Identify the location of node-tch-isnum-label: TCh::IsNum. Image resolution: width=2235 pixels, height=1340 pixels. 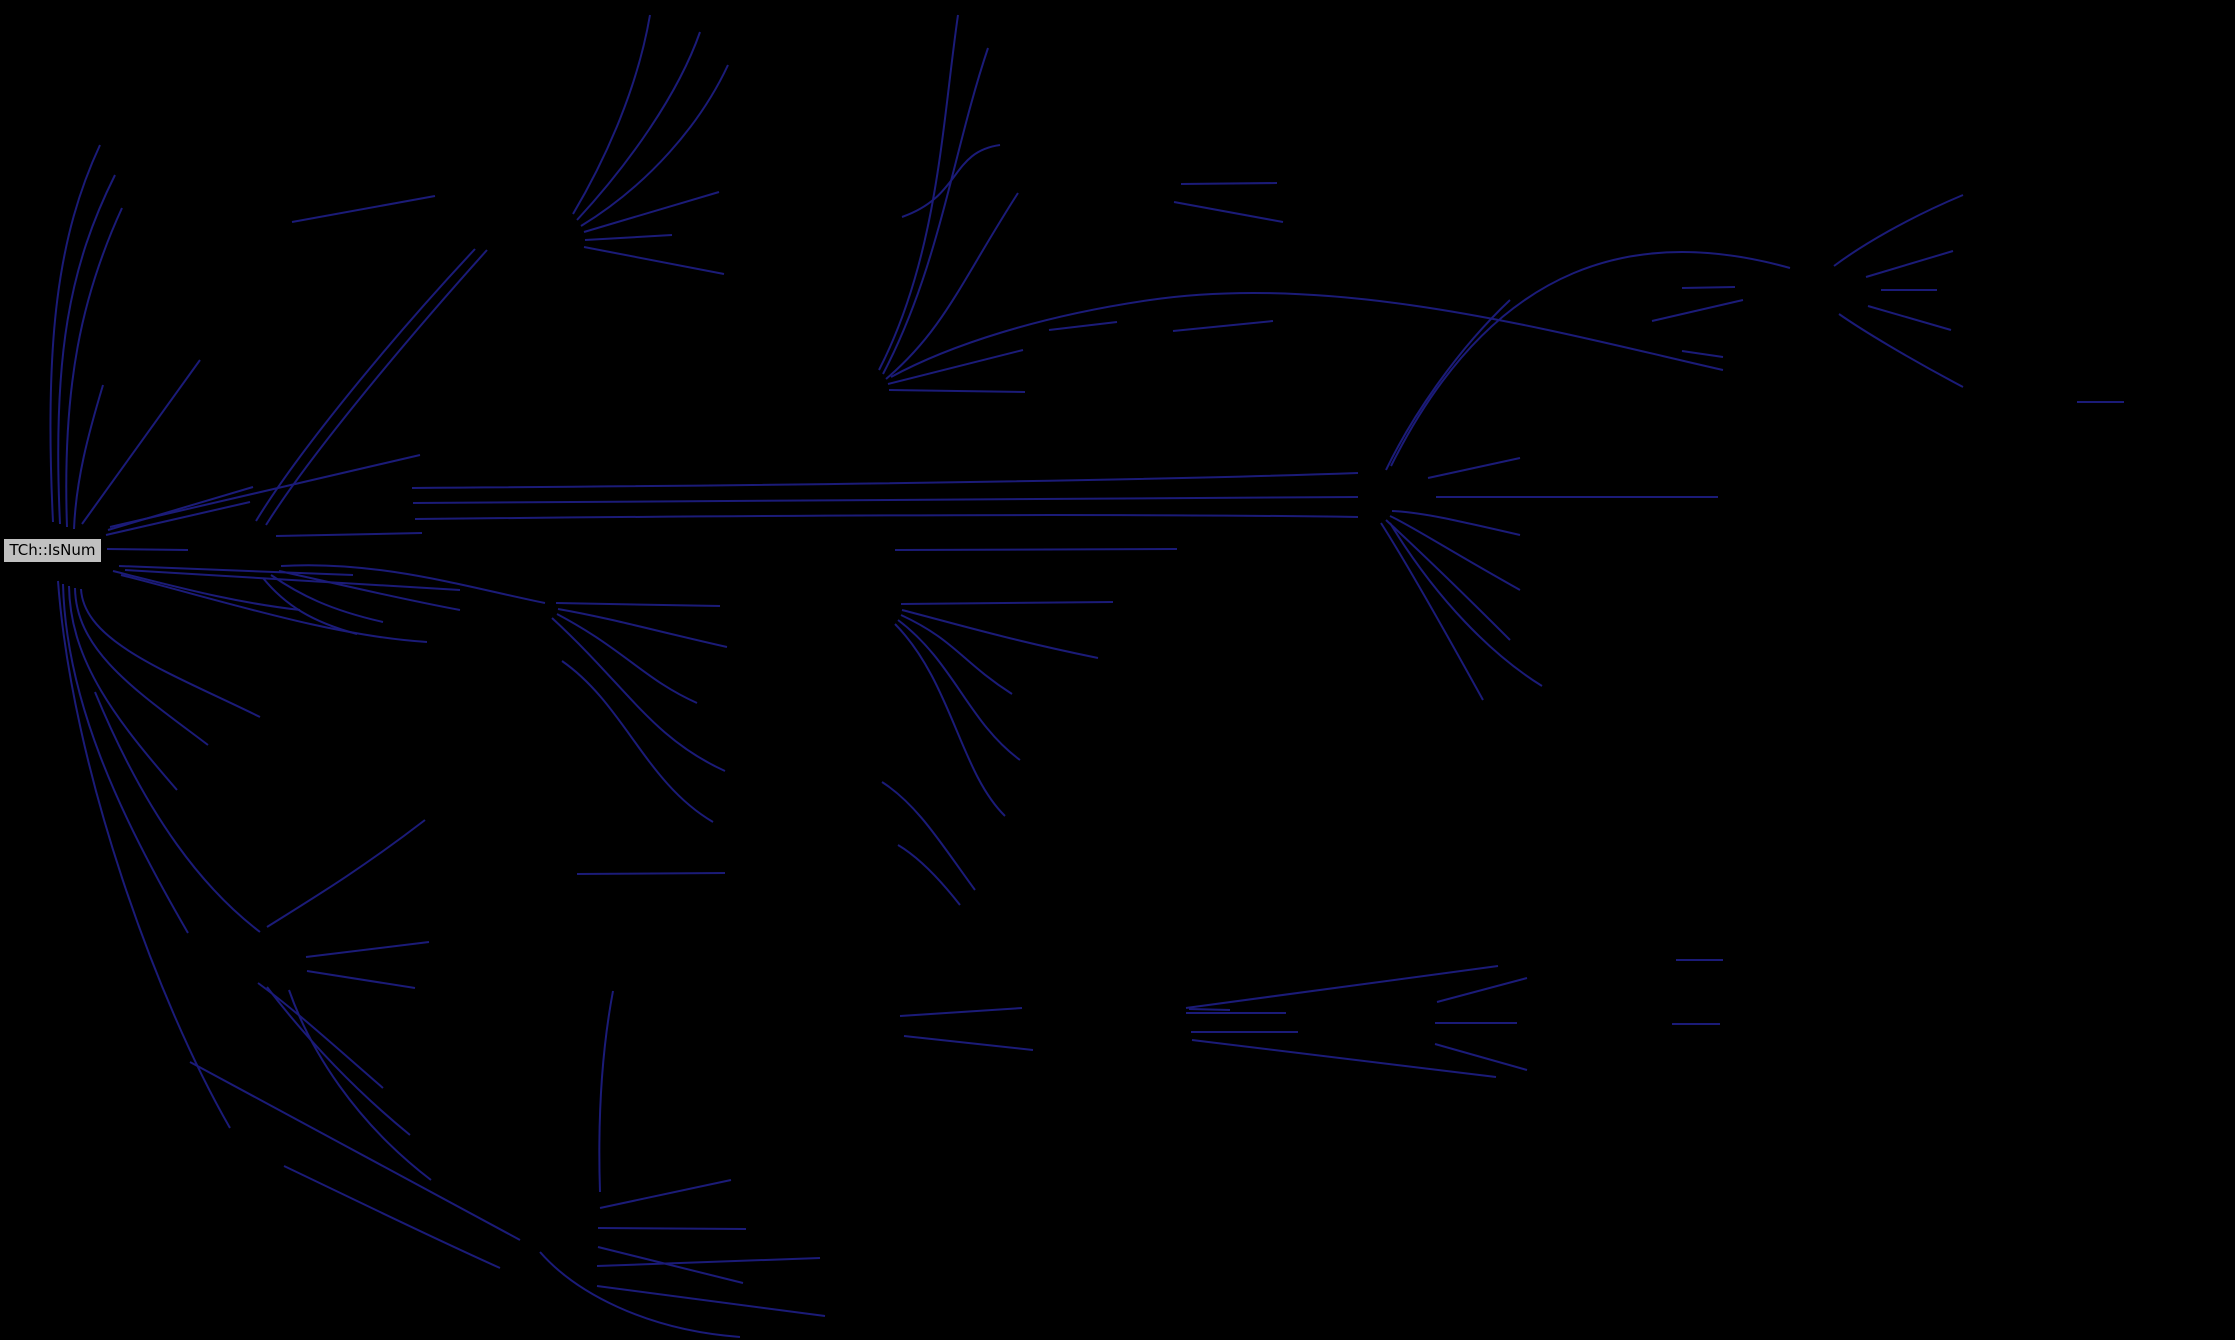
(52, 550).